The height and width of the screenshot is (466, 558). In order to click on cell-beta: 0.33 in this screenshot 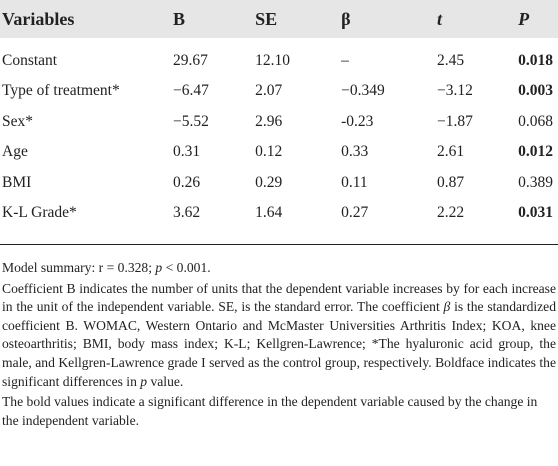, I will do `click(355, 152)`.